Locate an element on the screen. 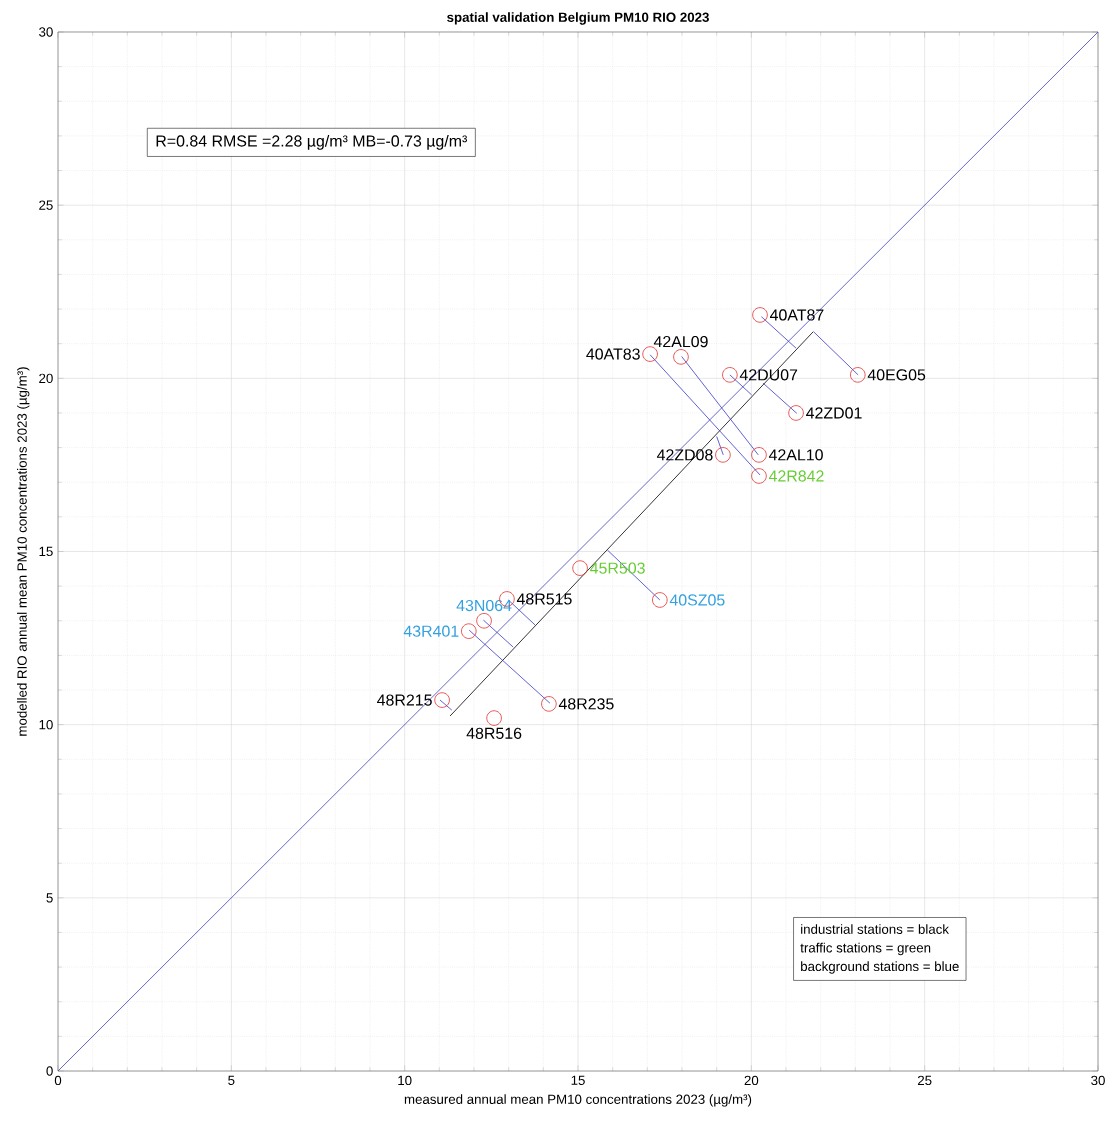 The image size is (1110, 1121). y-axis-title: modelled RIO annual mean PM10 concentrations 2023 (µg/m³) is located at coordinates (23, 551).